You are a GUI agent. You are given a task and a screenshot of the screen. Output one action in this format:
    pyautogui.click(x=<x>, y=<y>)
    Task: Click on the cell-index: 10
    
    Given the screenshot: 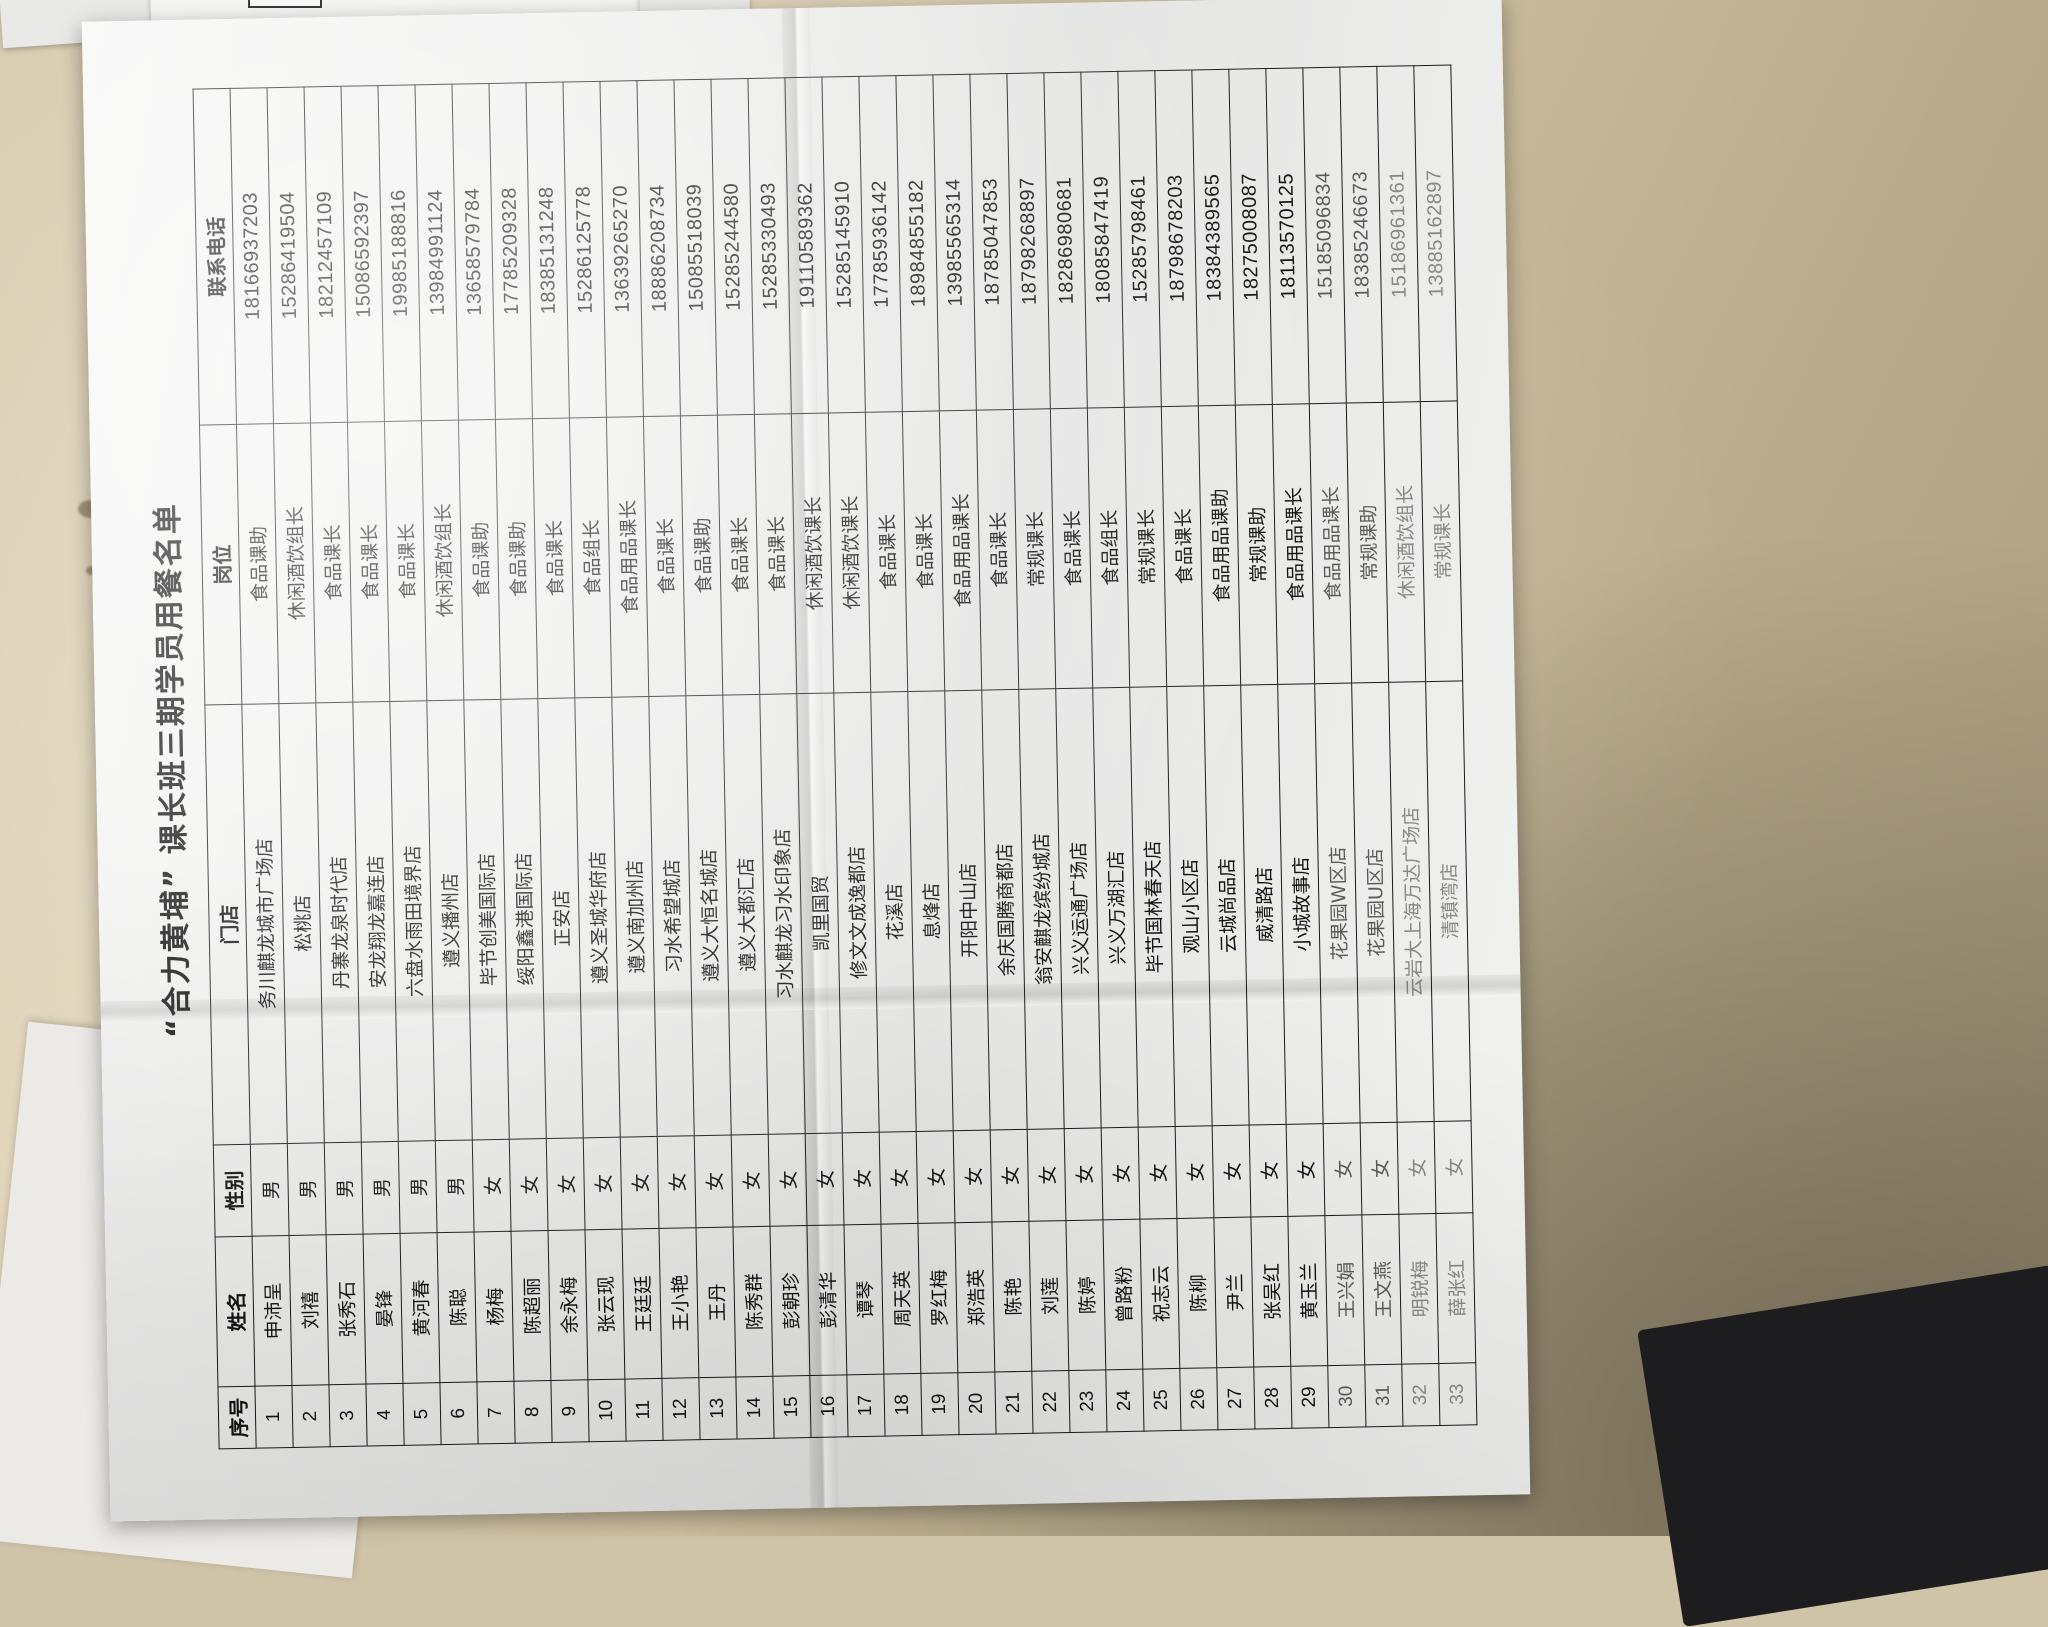 What is the action you would take?
    pyautogui.click(x=607, y=1410)
    